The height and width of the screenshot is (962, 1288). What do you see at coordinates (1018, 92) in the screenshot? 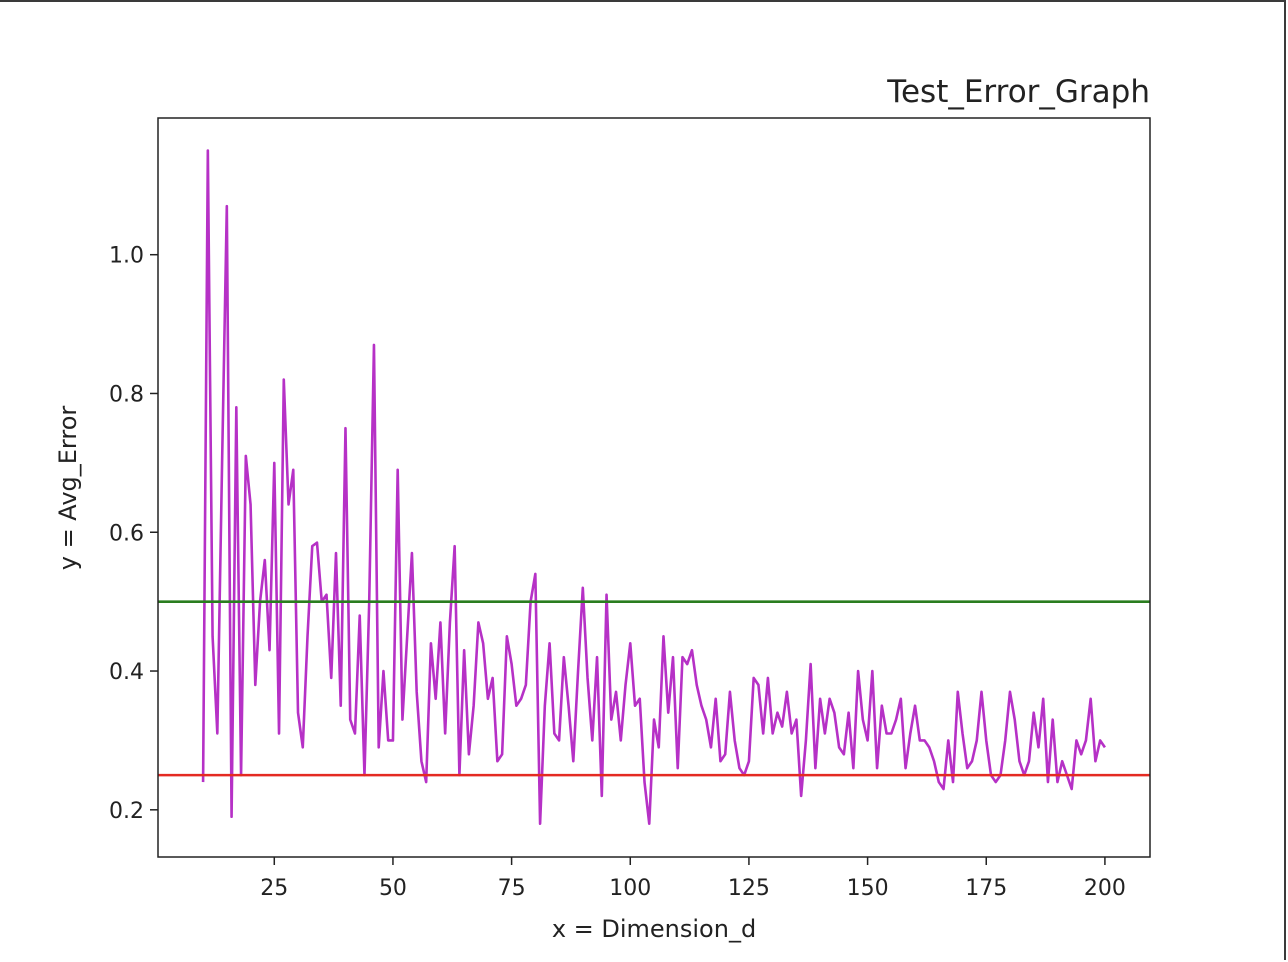
I see `chart-title: Test_Error_Graph` at bounding box center [1018, 92].